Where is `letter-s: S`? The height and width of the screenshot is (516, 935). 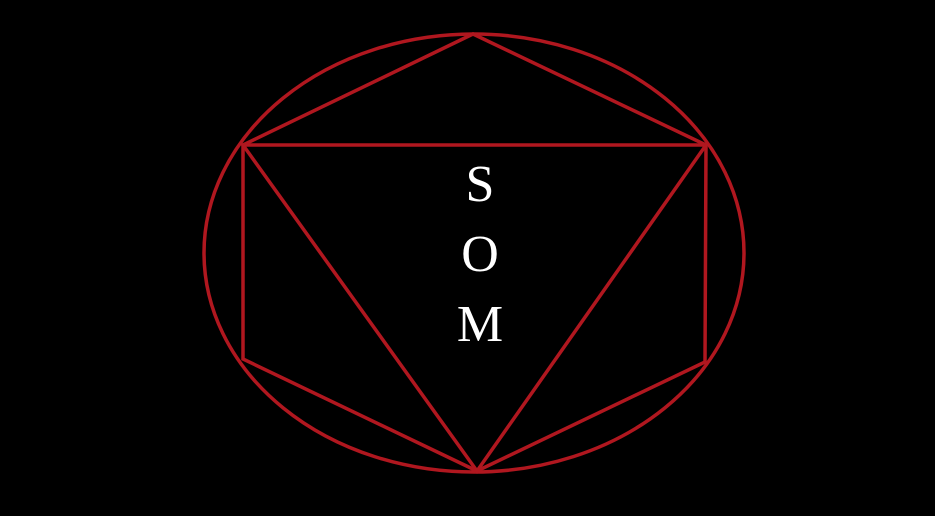
letter-s: S is located at coordinates (480, 184).